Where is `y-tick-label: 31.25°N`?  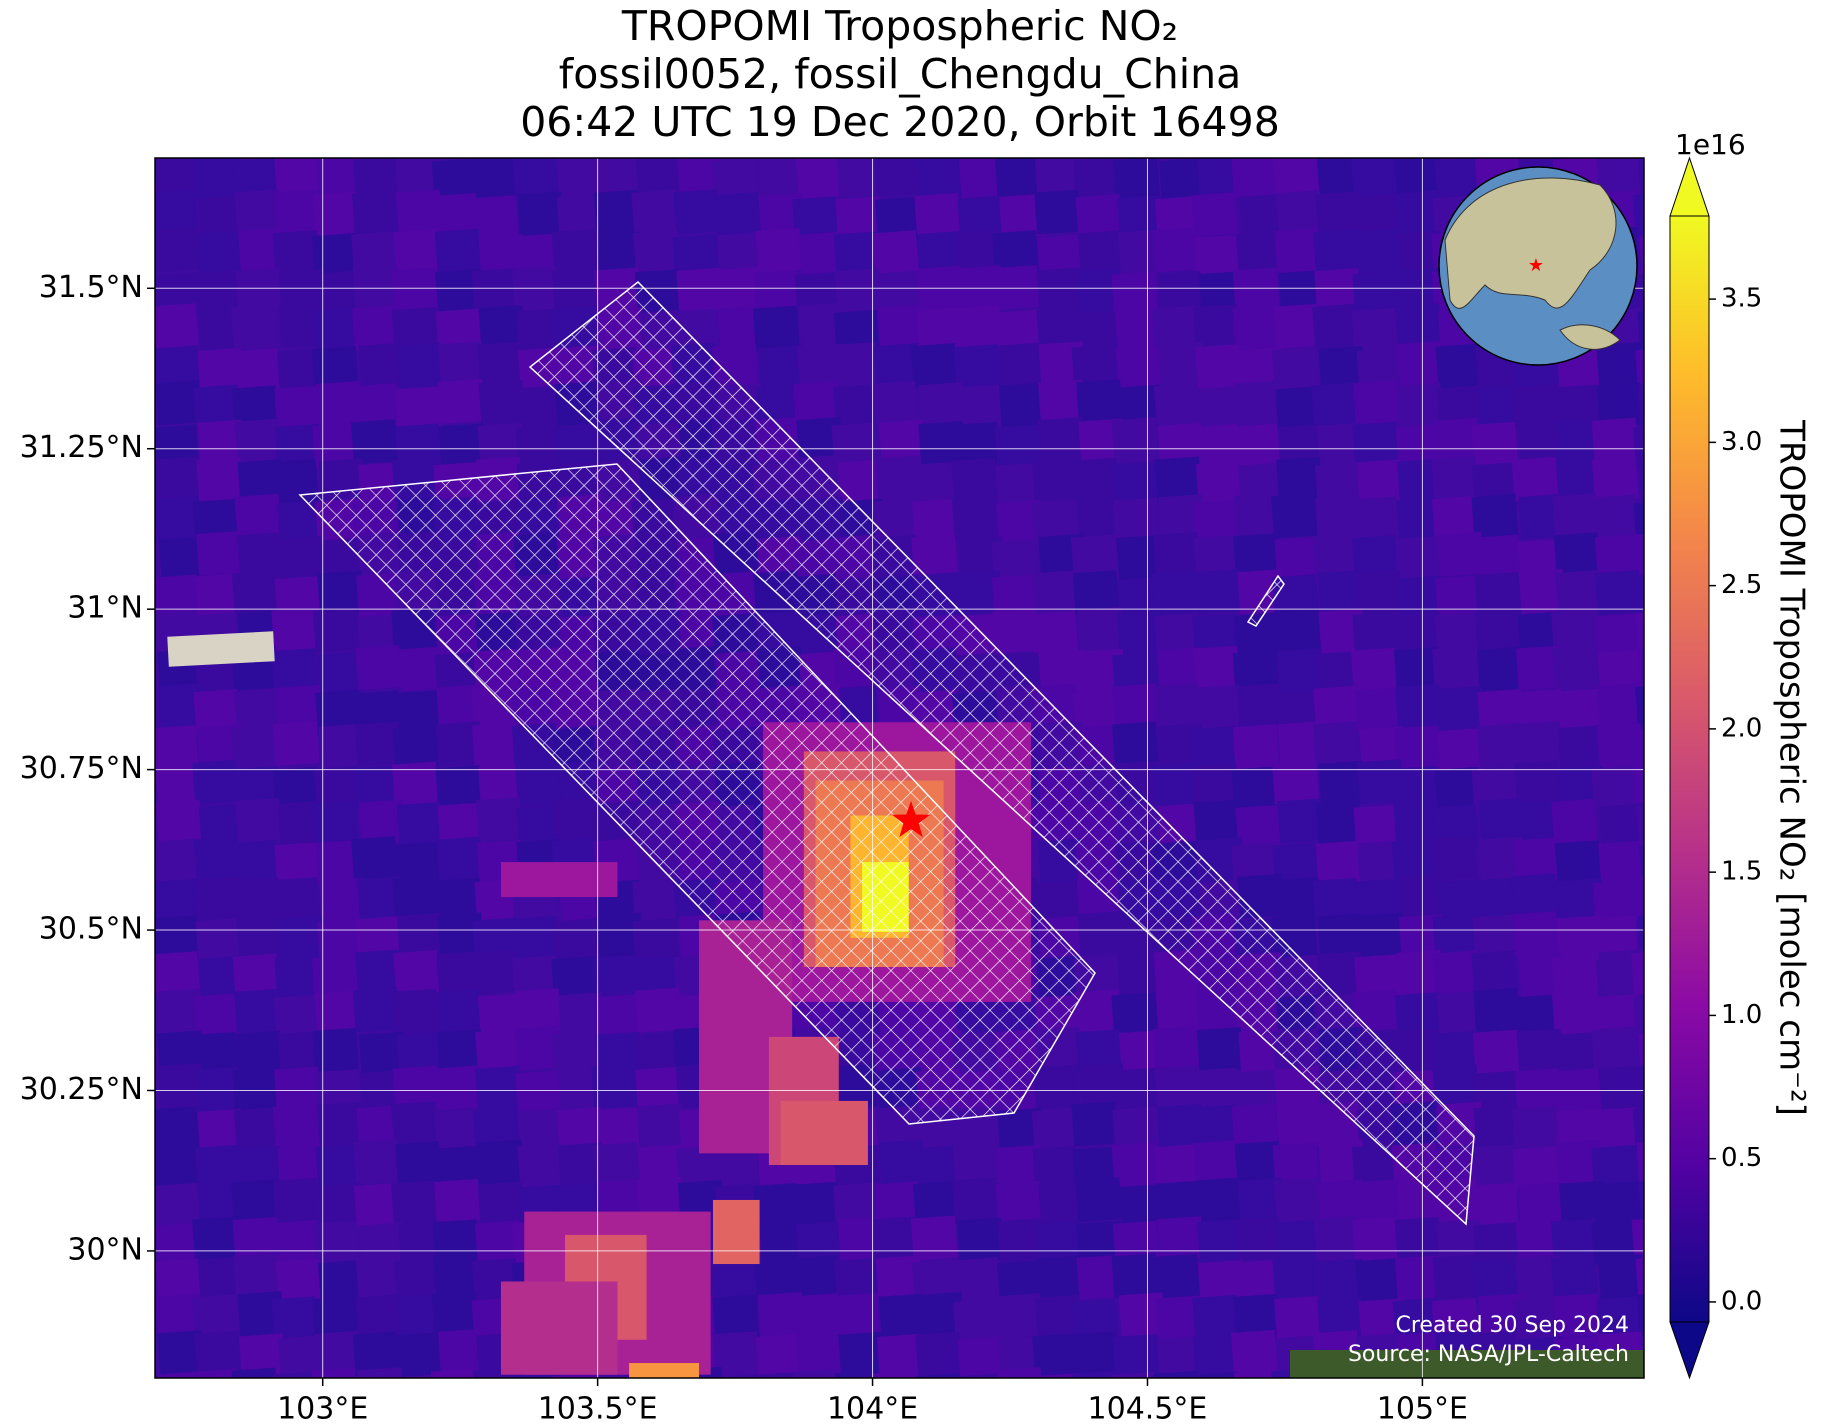 y-tick-label: 31.25°N is located at coordinates (81, 447).